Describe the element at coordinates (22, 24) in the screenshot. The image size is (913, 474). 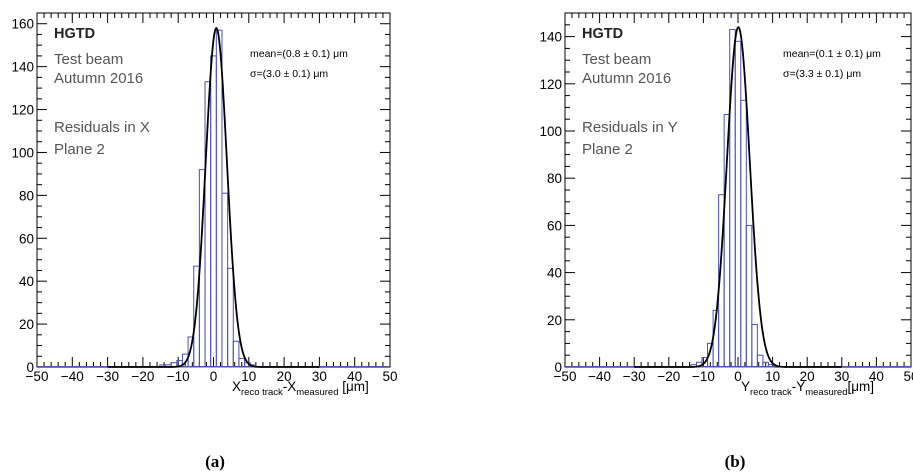
I see `y-tick-label: 160` at that location.